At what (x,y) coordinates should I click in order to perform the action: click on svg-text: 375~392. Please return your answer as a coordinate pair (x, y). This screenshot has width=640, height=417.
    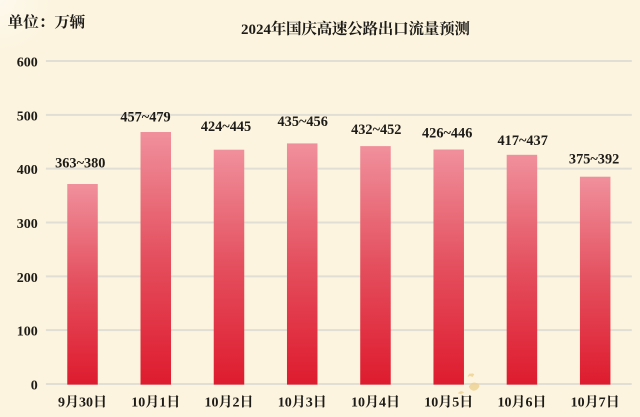
    Looking at the image, I should click on (594, 160).